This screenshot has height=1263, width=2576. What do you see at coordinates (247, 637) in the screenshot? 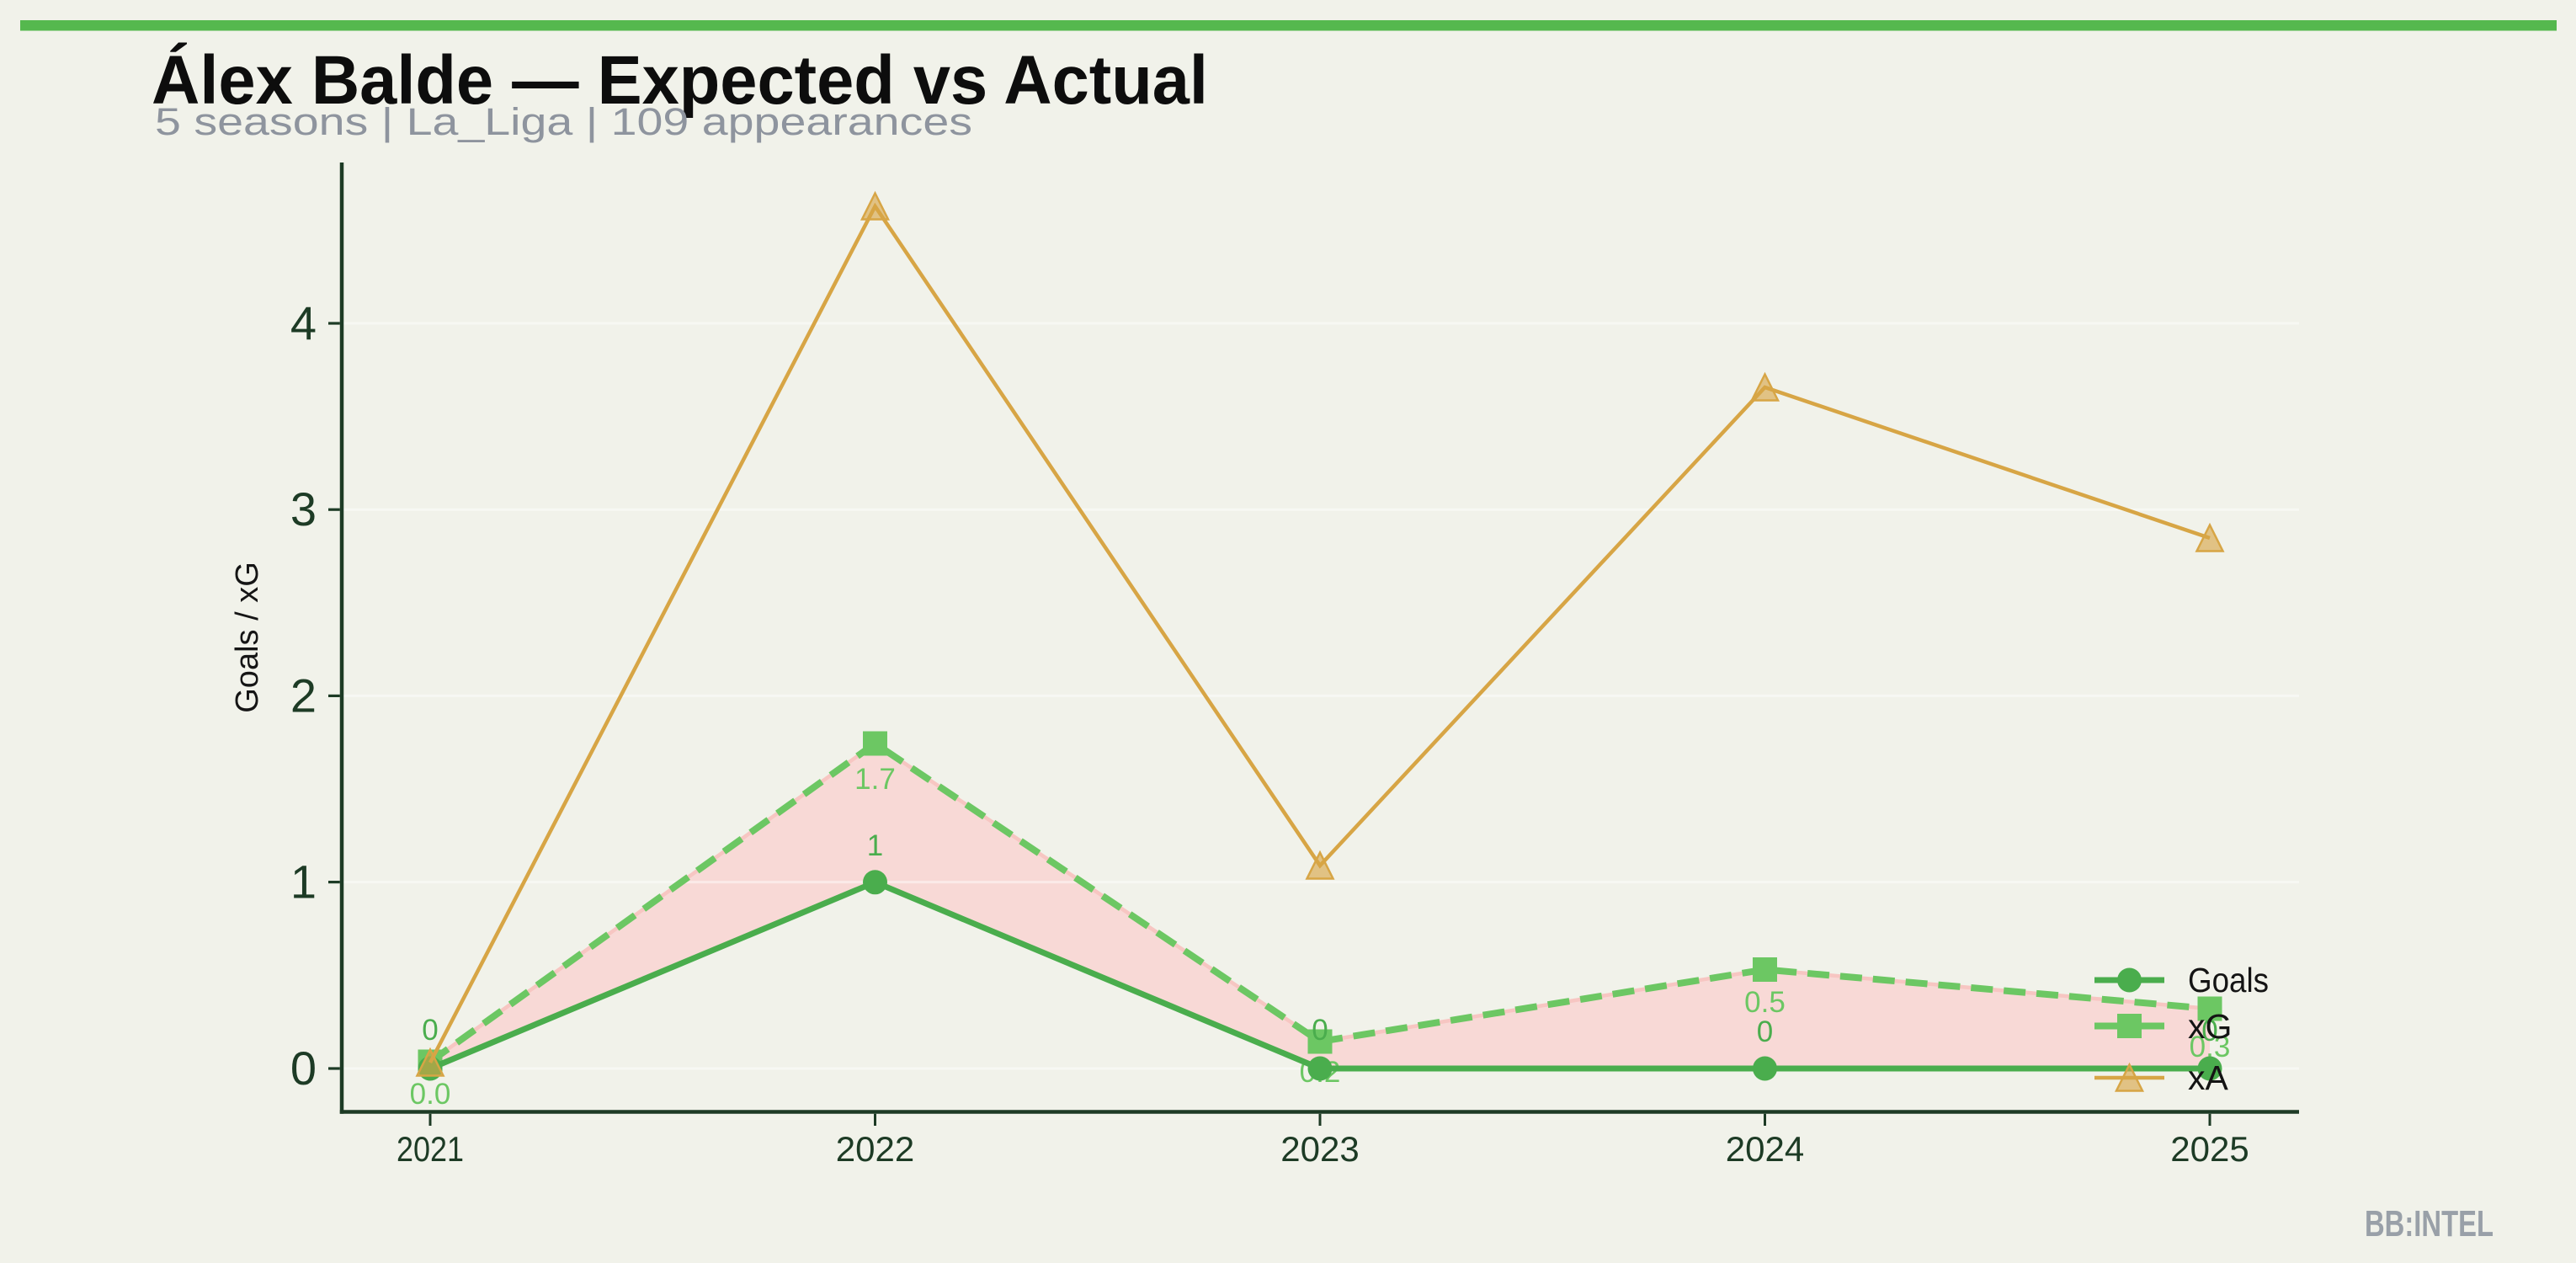
I see `svg-text: Goals / xG` at bounding box center [247, 637].